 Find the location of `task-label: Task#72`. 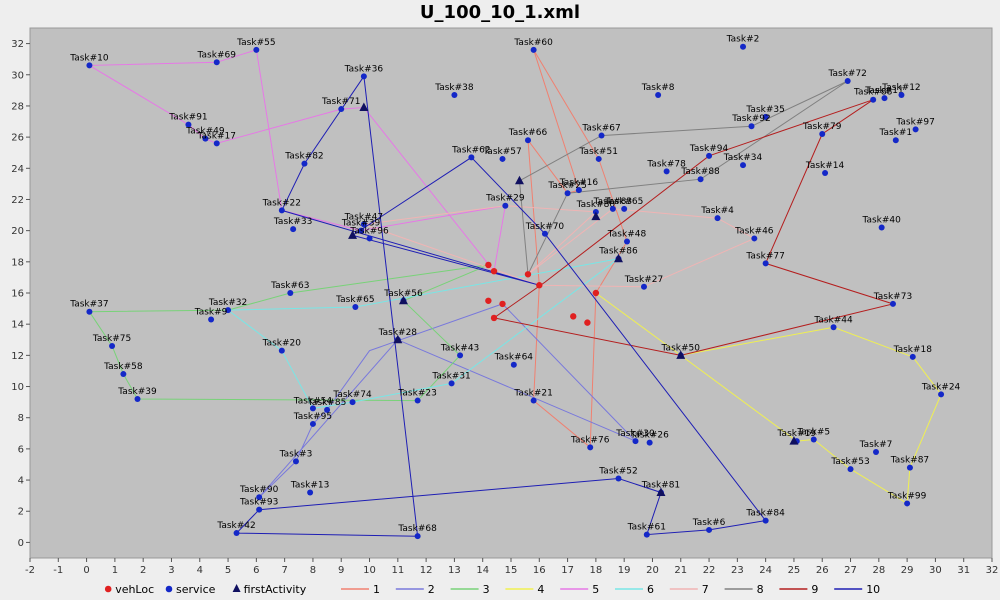

task-label: Task#72 is located at coordinates (846, 74).